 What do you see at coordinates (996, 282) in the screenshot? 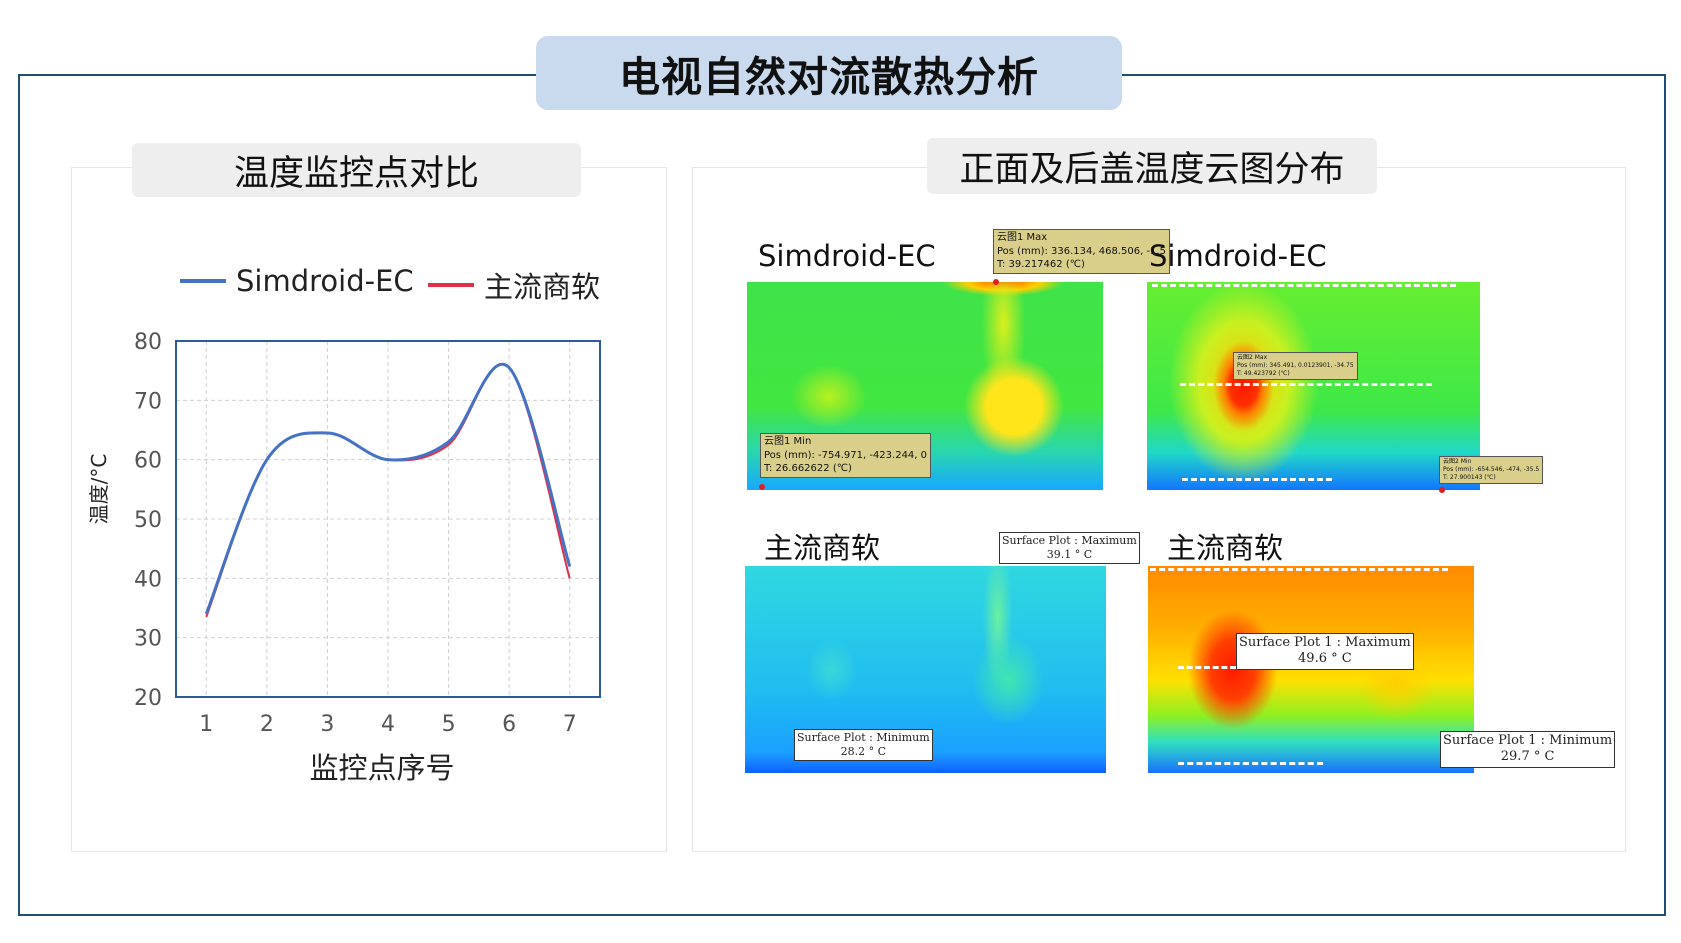
I see `map1-max-marker` at bounding box center [996, 282].